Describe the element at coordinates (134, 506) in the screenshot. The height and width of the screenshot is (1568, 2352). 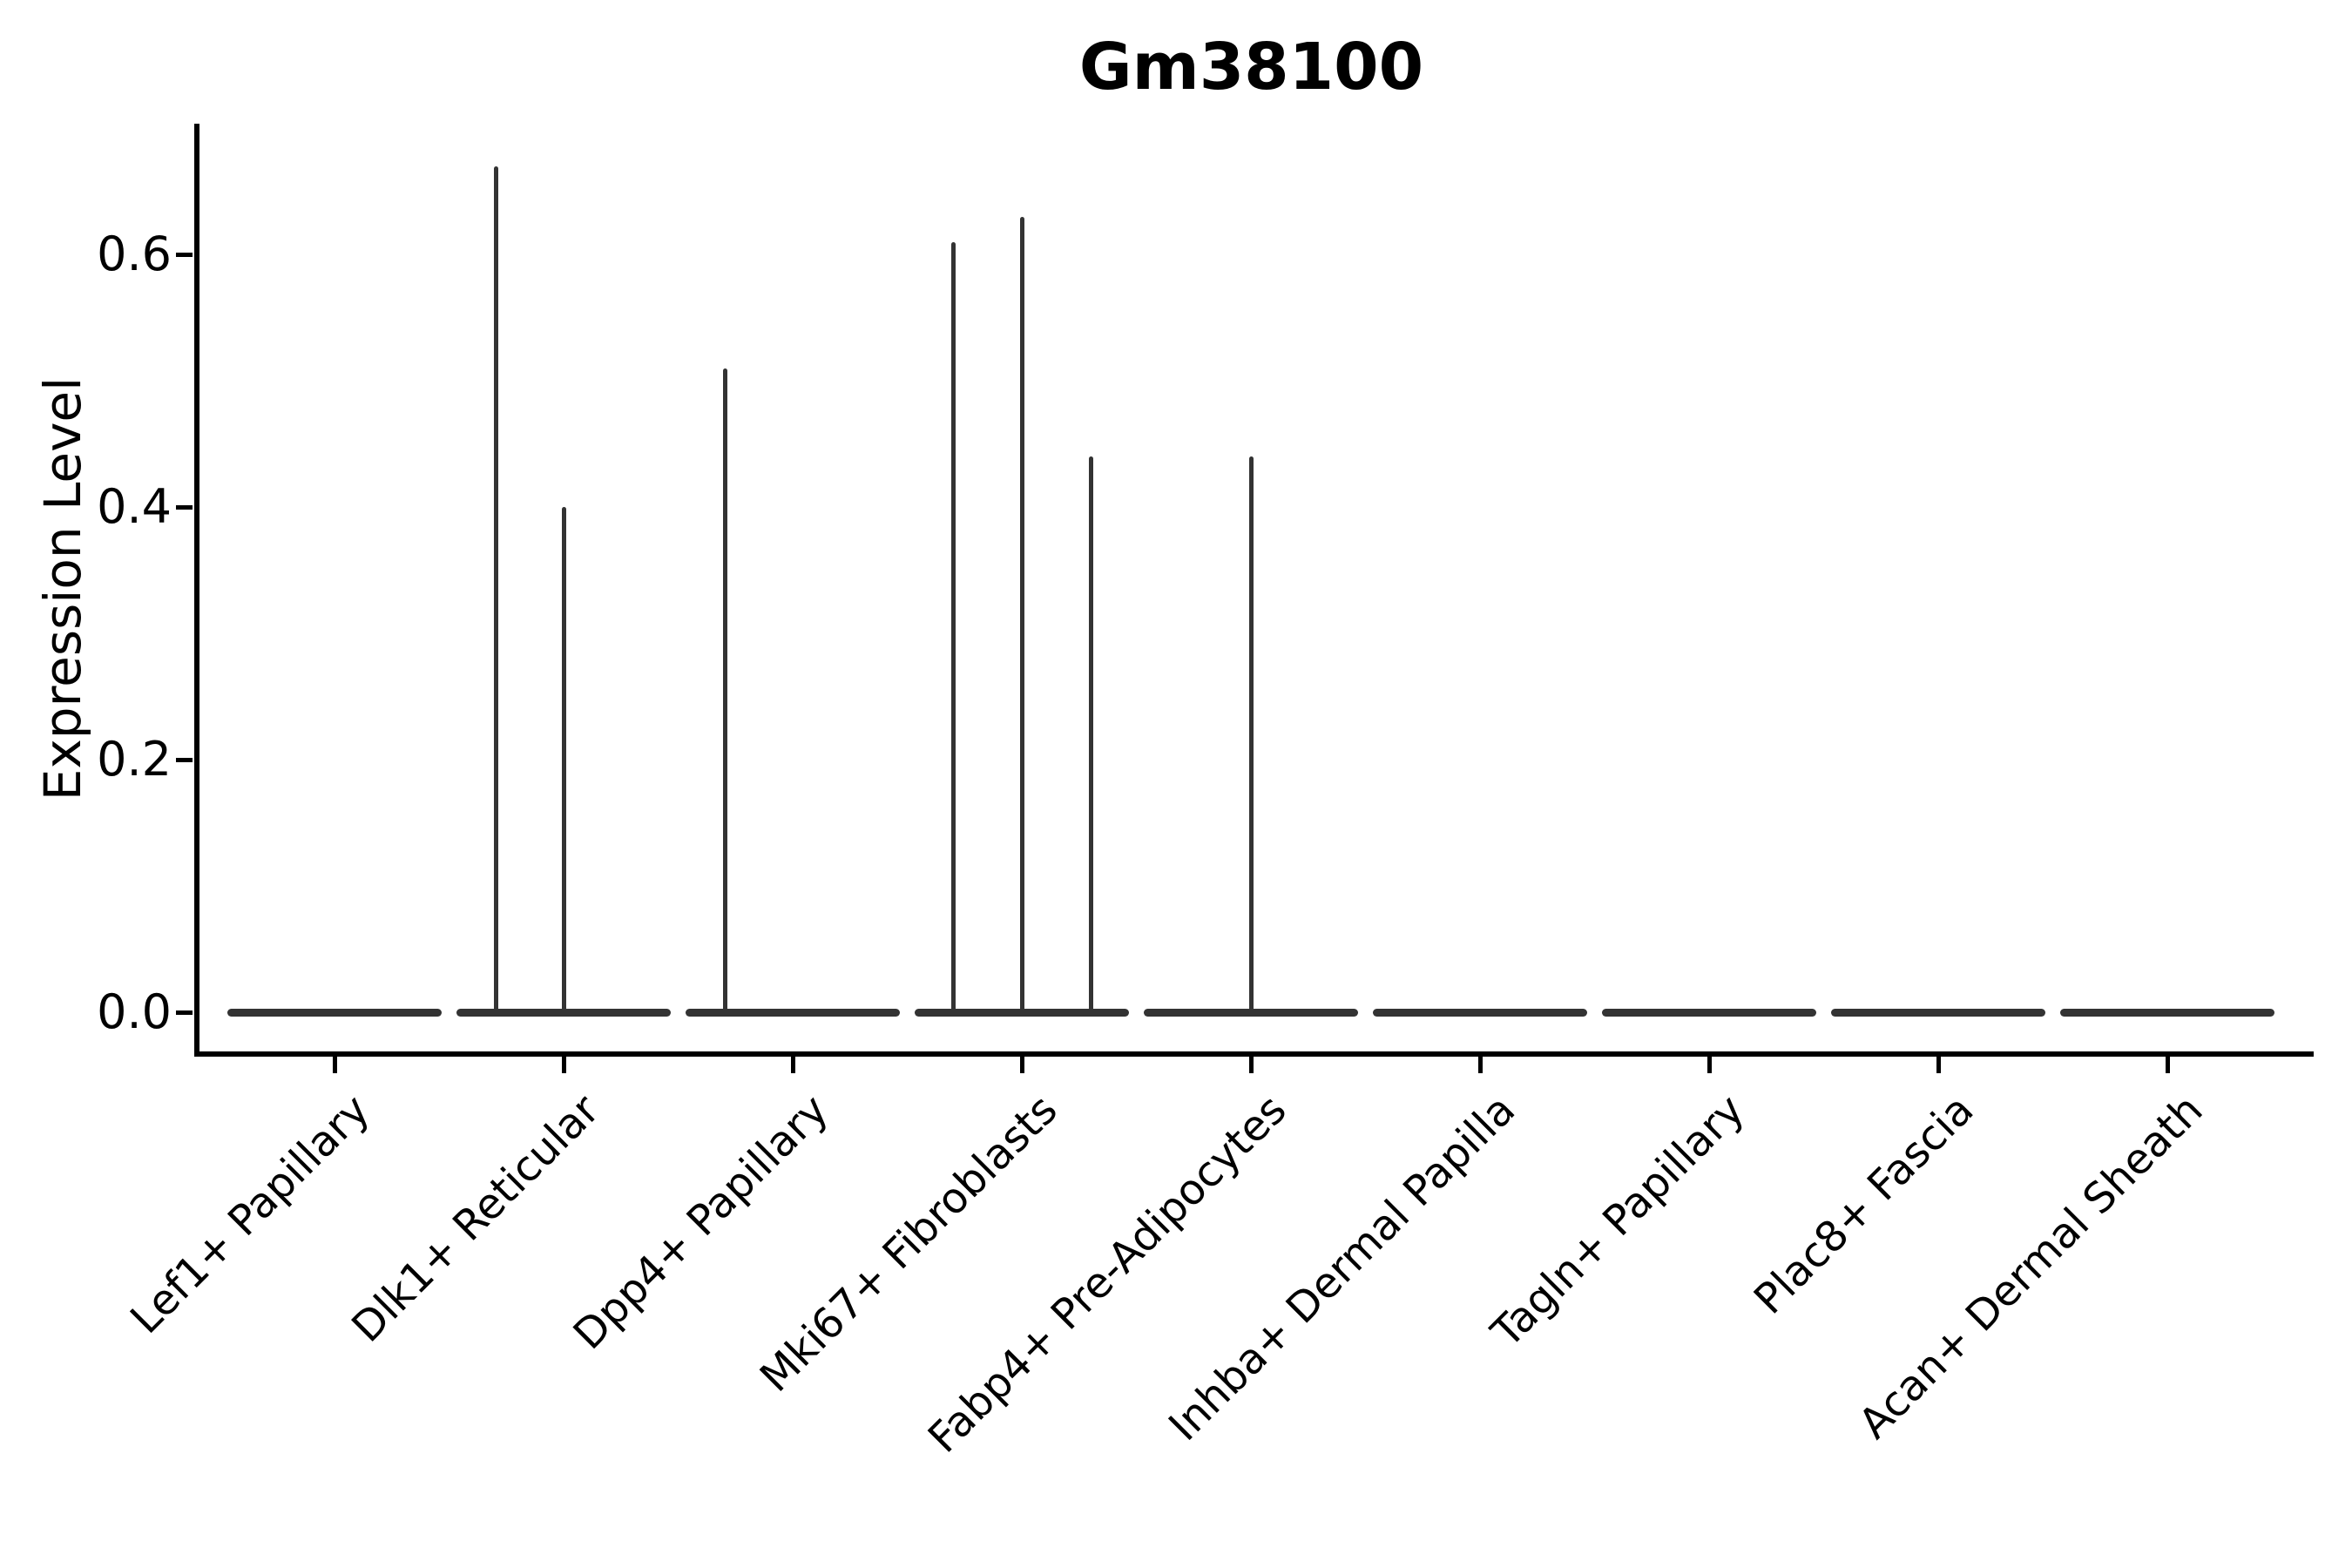
I see `y-tick-label: 0.4` at that location.